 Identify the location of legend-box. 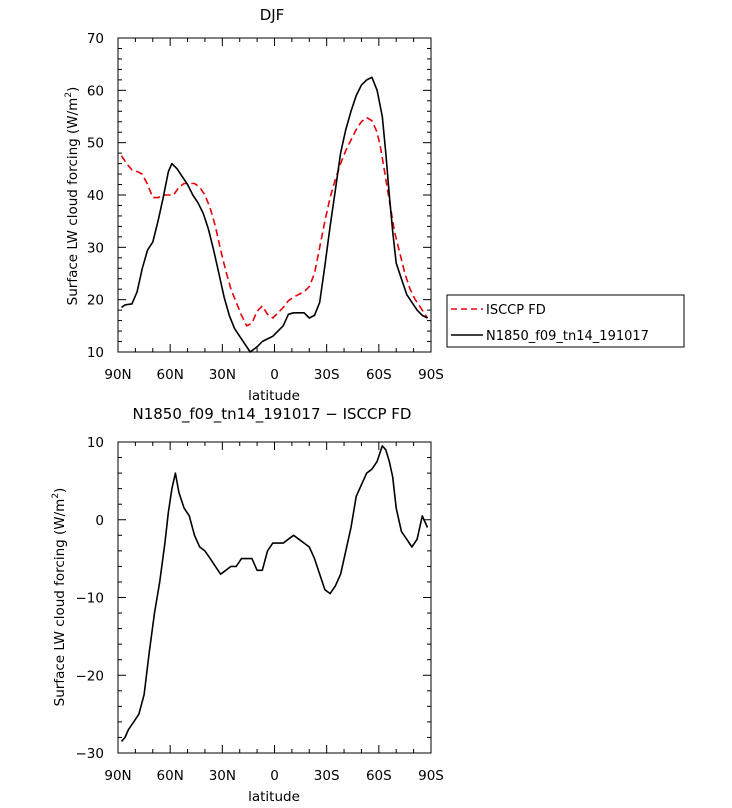
(565, 321).